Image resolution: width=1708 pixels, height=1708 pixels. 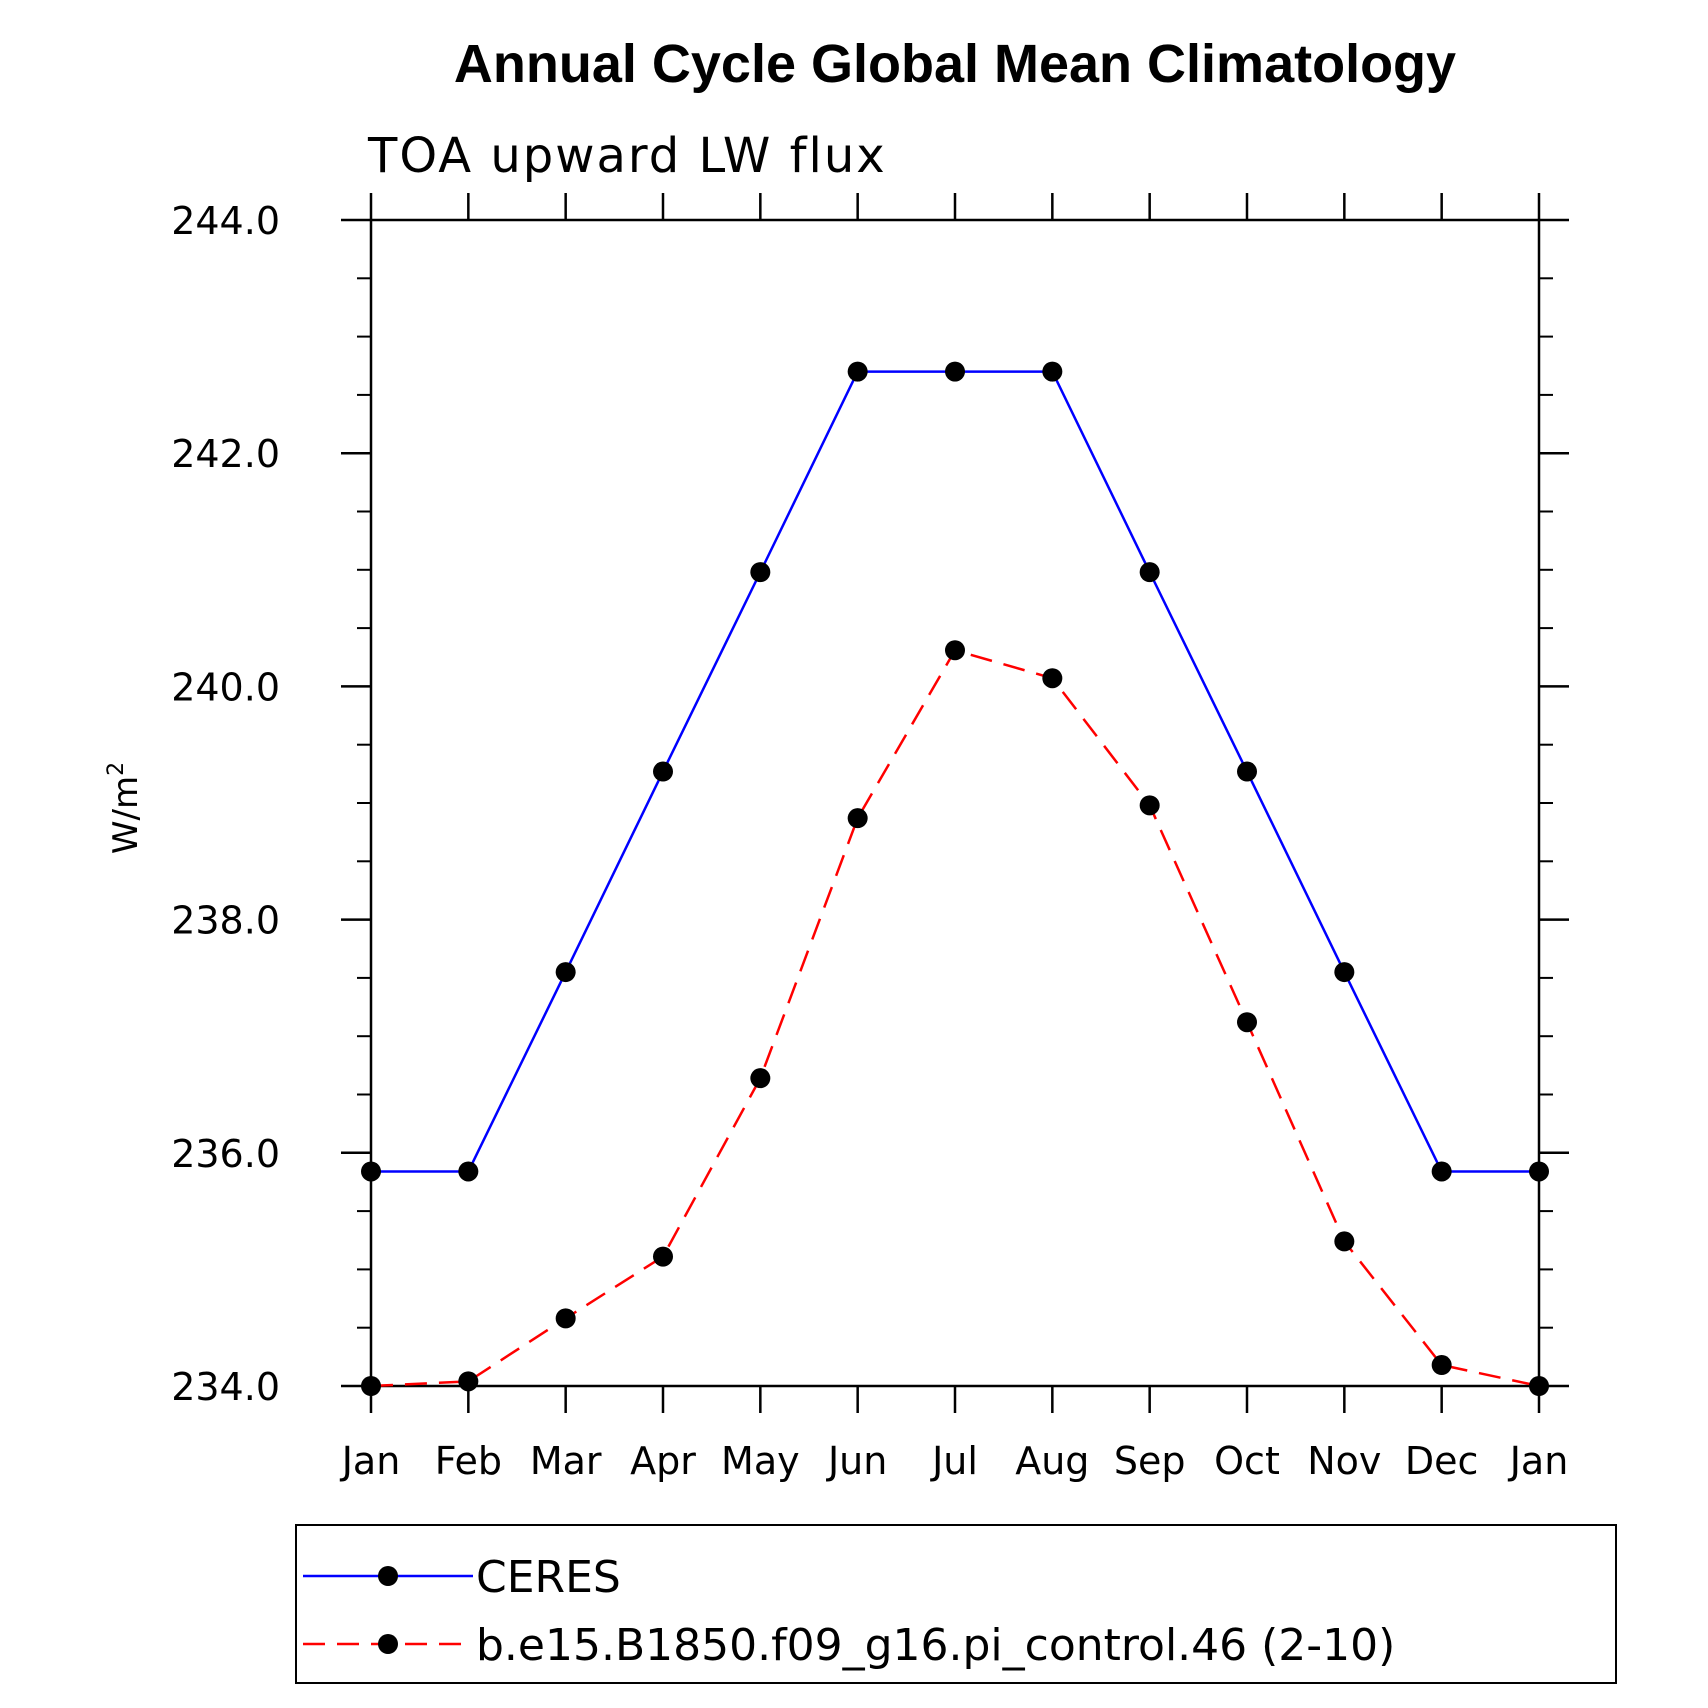 What do you see at coordinates (225, 687) in the screenshot?
I see `y-tick-label: 240.0` at bounding box center [225, 687].